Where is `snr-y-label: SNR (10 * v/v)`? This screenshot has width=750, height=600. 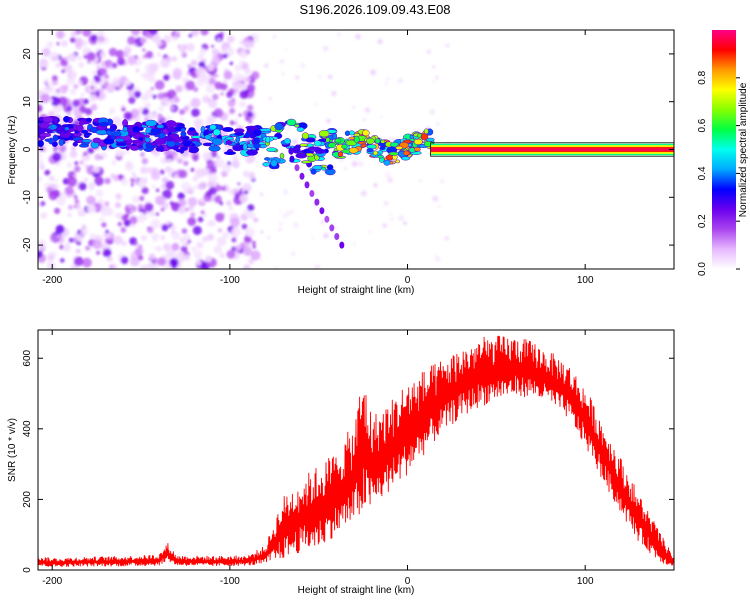
snr-y-label: SNR (10 * v/v) is located at coordinates (12, 450).